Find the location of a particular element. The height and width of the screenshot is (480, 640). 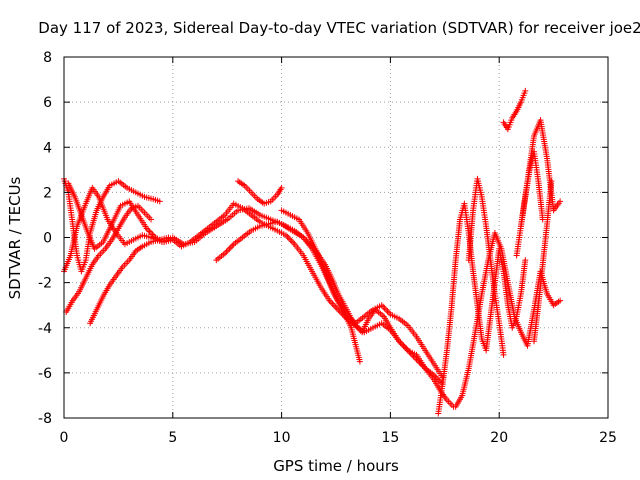

y-tick-label: -2 is located at coordinates (45, 284).